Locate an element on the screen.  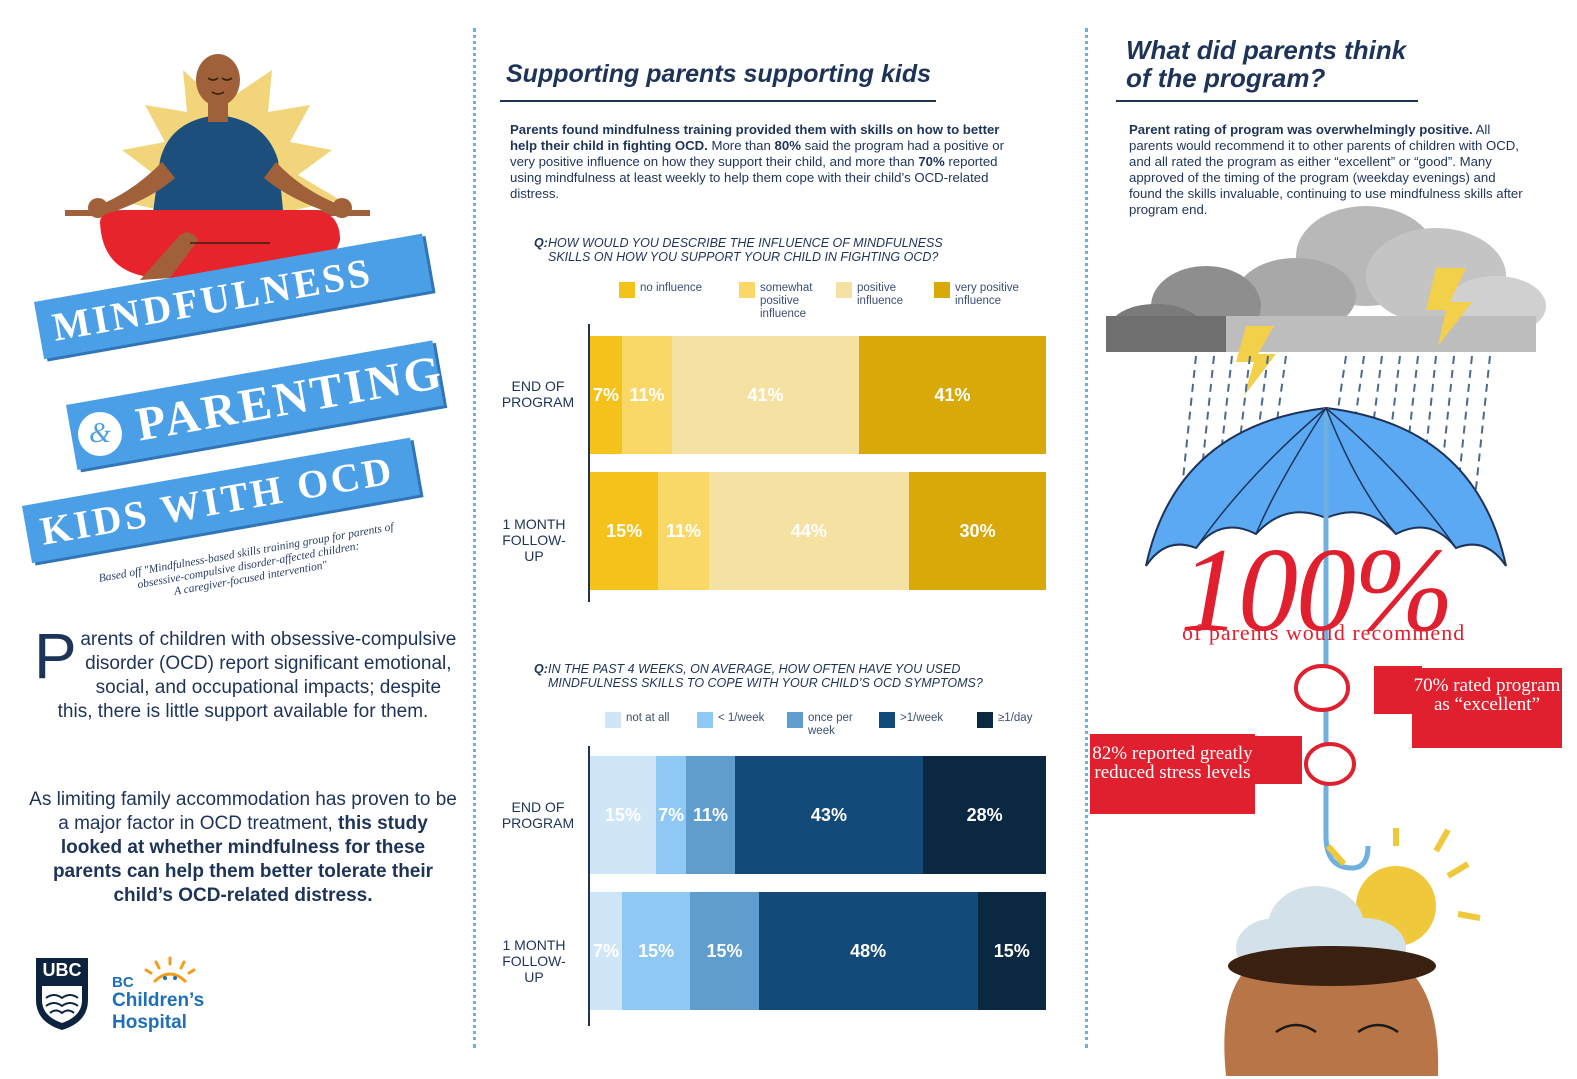
bar-segment: 48% is located at coordinates (868, 951).